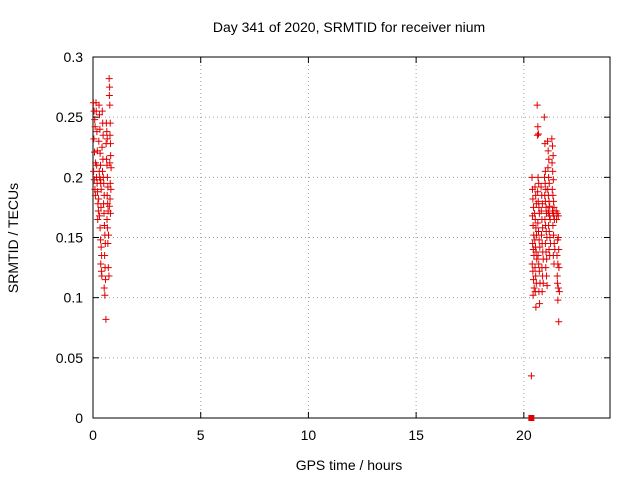  What do you see at coordinates (13, 238) in the screenshot?
I see `y-axis-label: SRMTID / TECUs` at bounding box center [13, 238].